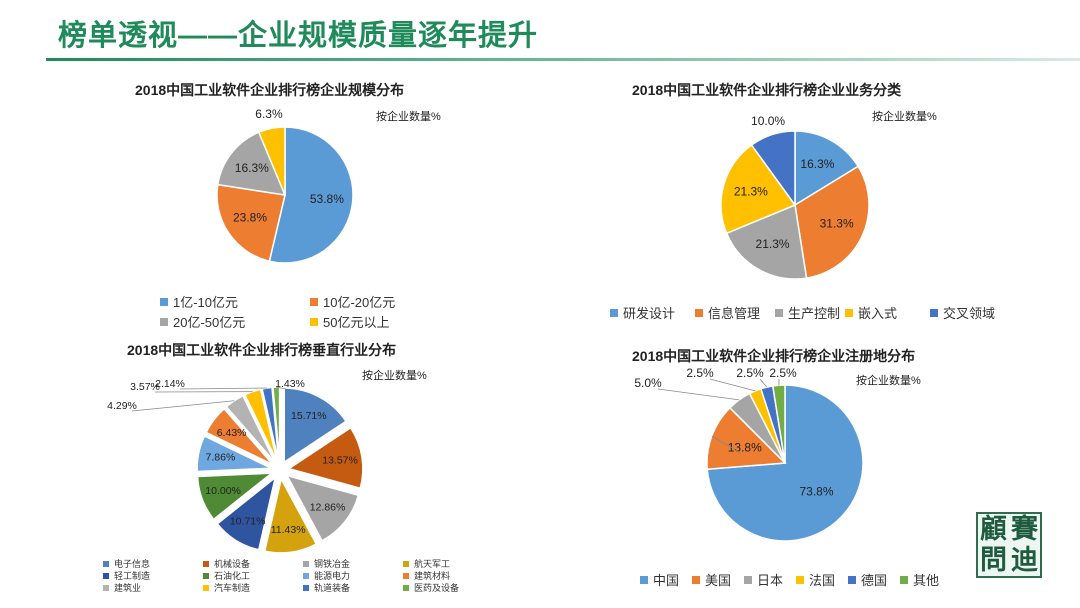 This screenshot has width=1080, height=608. I want to click on data-label: 16.3%, so click(817, 164).